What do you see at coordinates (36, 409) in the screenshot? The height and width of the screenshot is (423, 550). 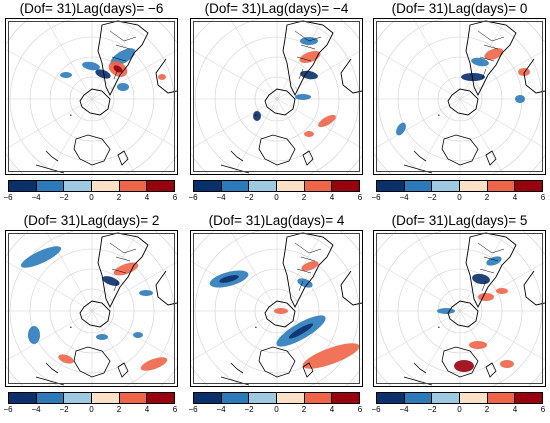 I see `colorbar-tick-label: −4` at bounding box center [36, 409].